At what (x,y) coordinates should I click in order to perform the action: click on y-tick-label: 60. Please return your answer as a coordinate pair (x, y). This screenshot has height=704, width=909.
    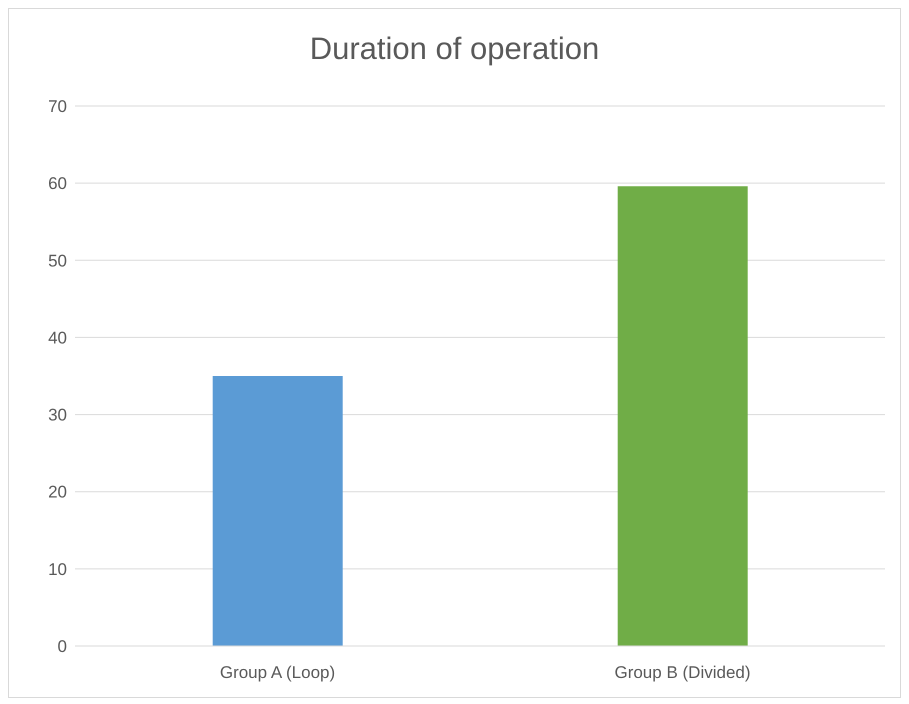
    Looking at the image, I should click on (57, 184).